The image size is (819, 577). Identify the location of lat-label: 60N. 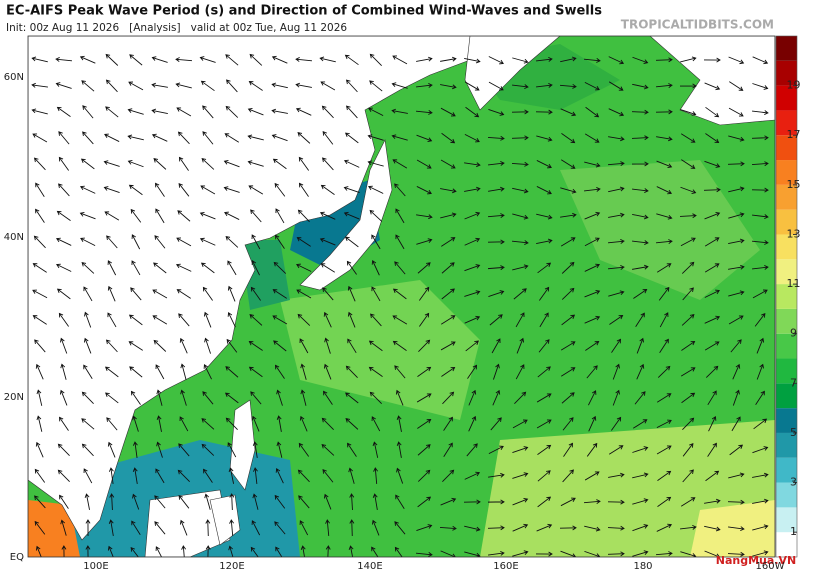
(14, 77).